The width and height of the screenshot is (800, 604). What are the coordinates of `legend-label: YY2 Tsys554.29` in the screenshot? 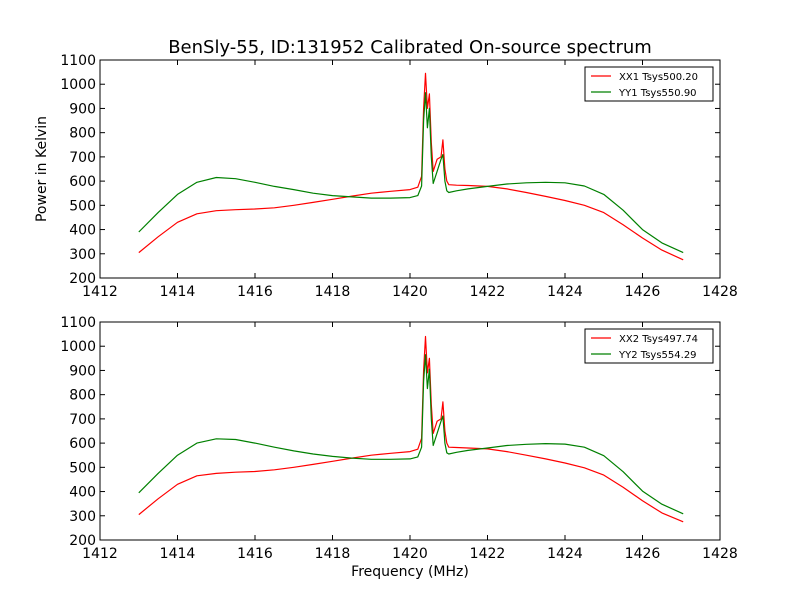 It's located at (657, 355).